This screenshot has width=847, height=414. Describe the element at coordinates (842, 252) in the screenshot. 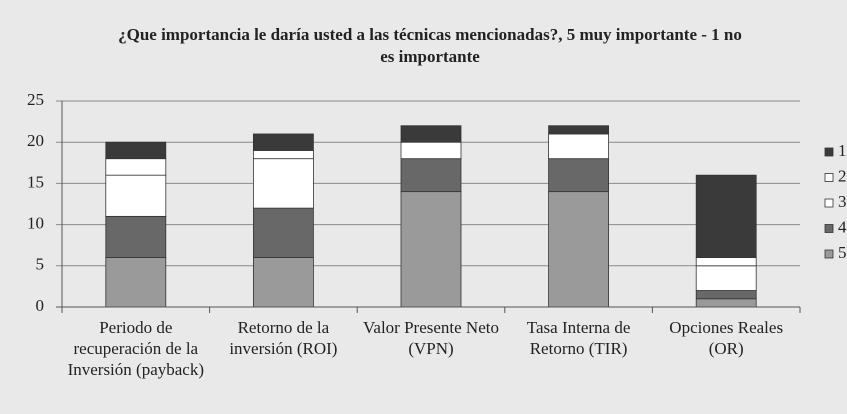

I see `legend-label: 5` at that location.